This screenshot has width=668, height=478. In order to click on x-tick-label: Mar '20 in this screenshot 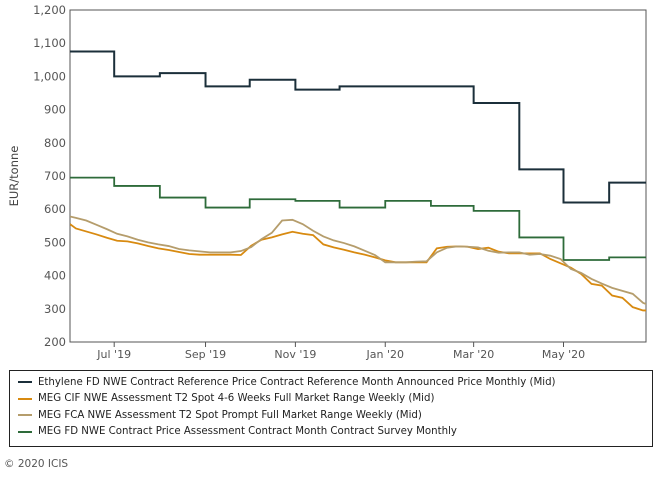, I will do `click(473, 354)`.